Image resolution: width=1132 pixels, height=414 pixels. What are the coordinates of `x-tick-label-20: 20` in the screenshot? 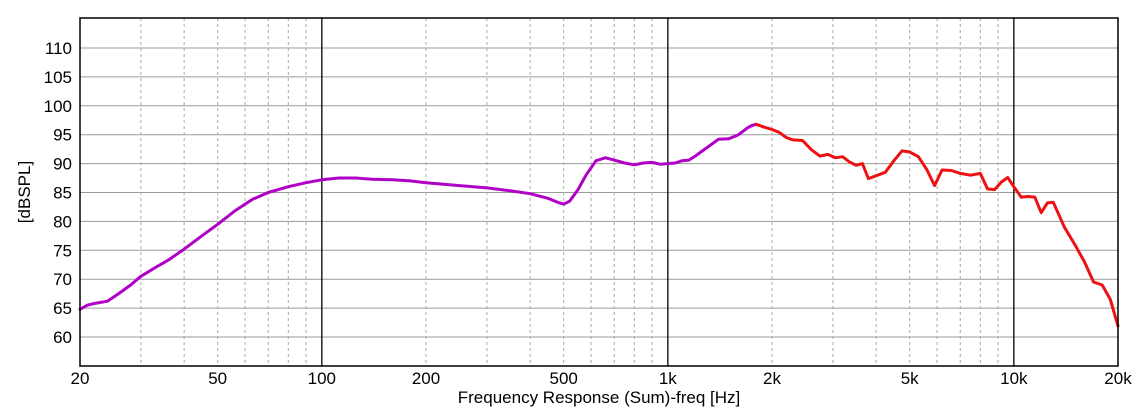 It's located at (80, 378).